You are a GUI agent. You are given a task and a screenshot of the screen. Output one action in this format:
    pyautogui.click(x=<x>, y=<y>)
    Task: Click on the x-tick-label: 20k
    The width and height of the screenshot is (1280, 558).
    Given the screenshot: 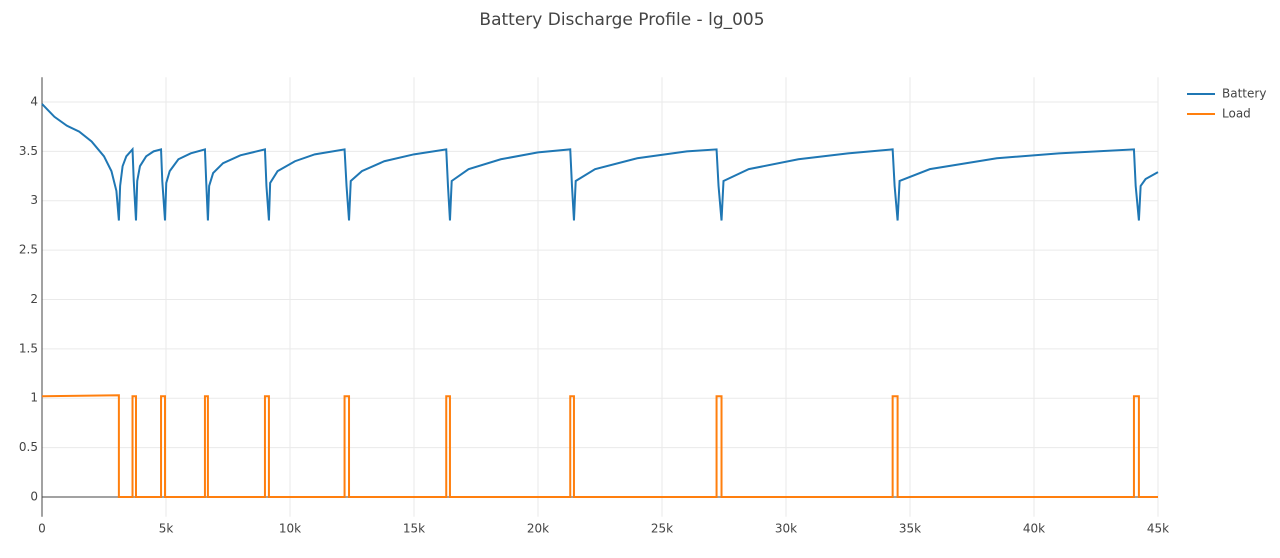 What is the action you would take?
    pyautogui.click(x=538, y=529)
    